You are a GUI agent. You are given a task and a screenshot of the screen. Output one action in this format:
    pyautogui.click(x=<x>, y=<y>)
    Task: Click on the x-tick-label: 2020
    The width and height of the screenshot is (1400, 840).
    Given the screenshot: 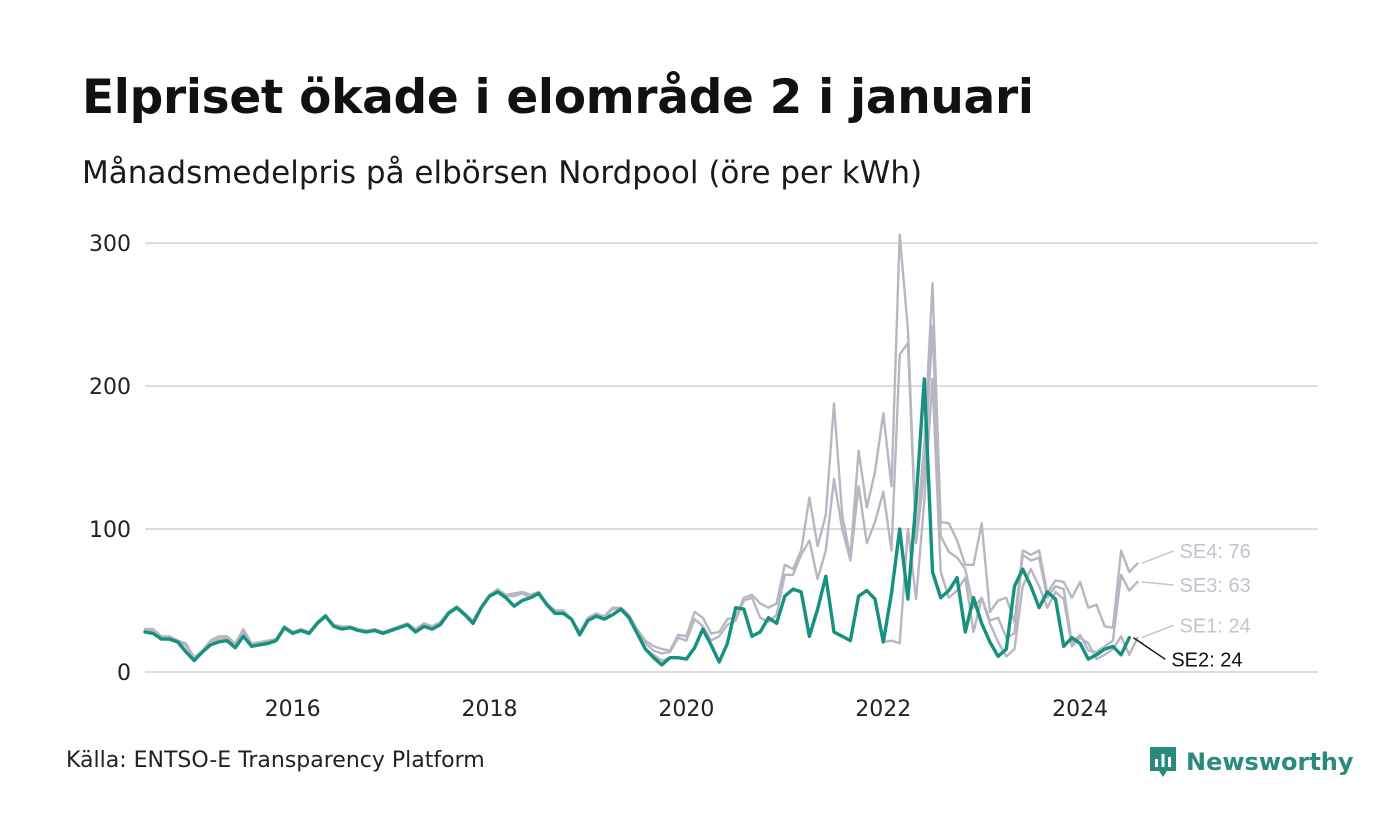 What is the action you would take?
    pyautogui.click(x=686, y=709)
    